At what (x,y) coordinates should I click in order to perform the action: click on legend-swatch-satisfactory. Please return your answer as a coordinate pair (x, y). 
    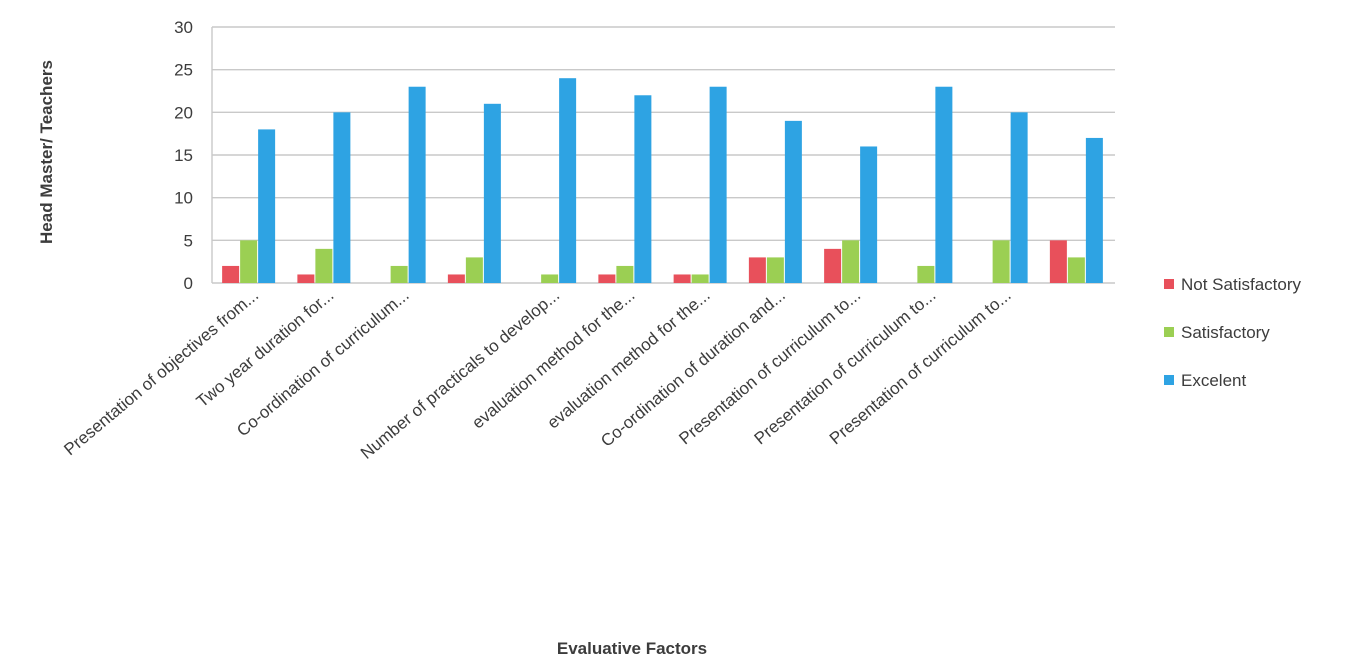
    Looking at the image, I should click on (1169, 332).